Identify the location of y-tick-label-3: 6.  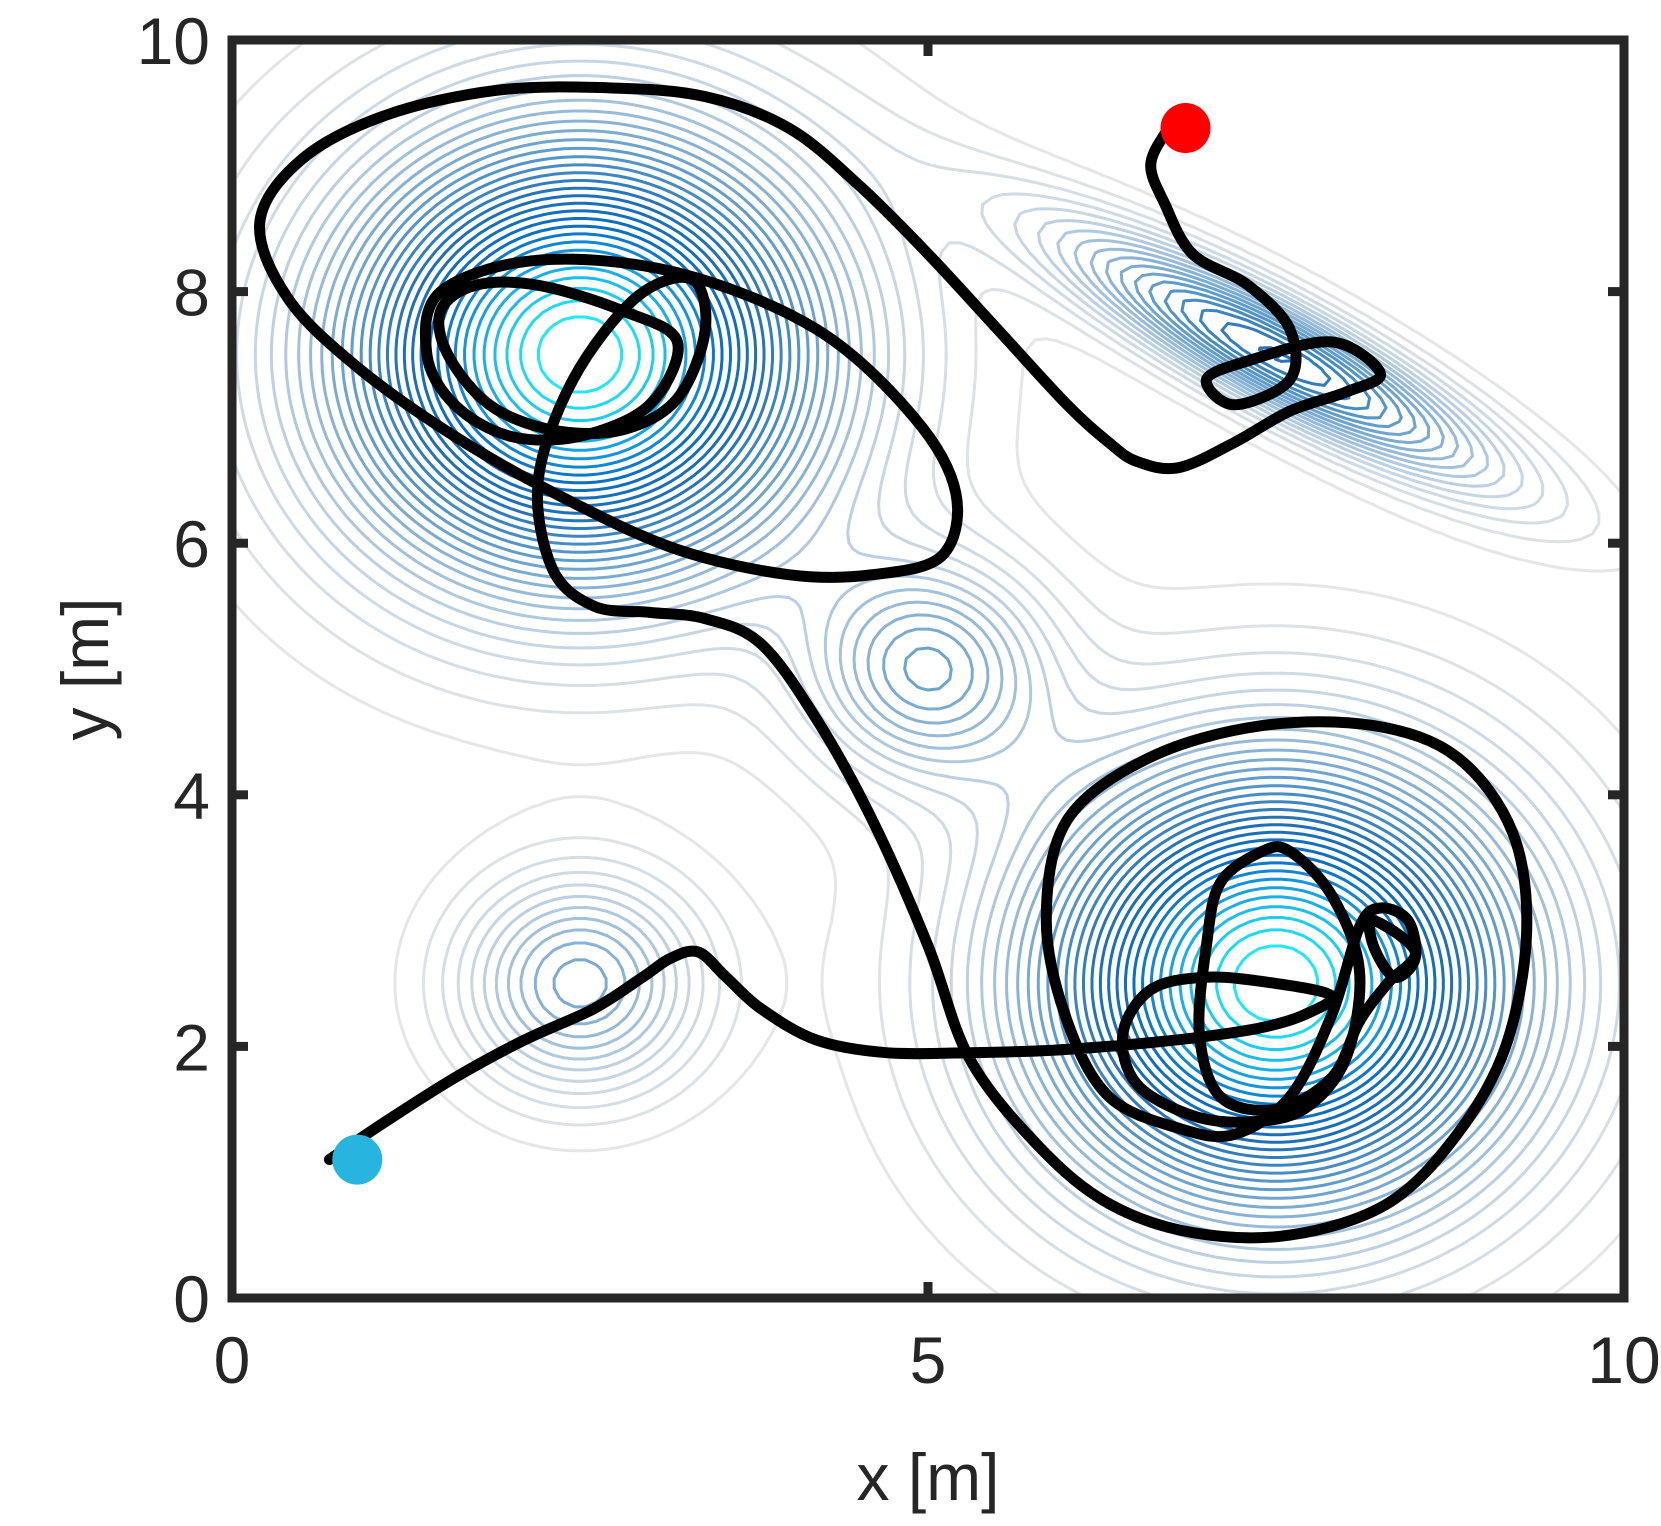
(191, 544).